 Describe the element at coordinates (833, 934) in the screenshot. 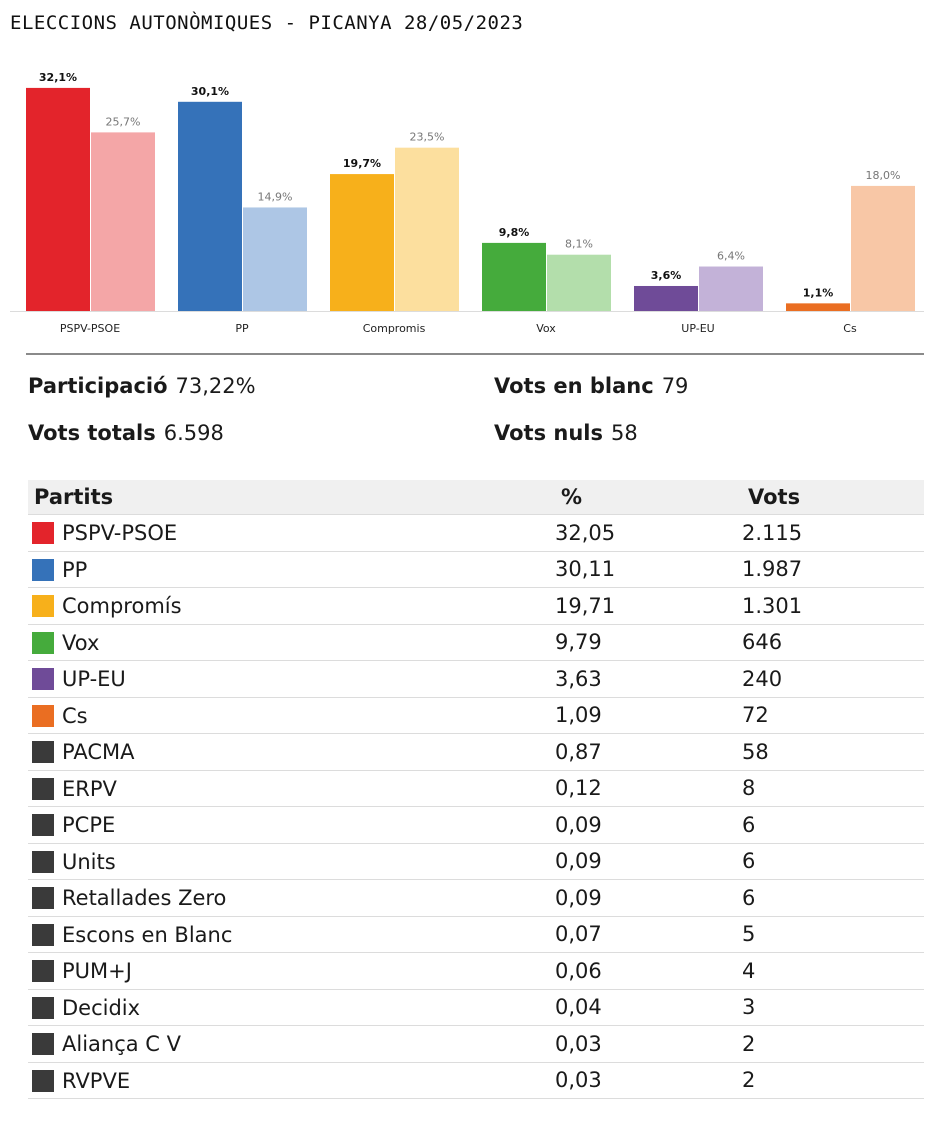

I see `vots-cell: 5` at that location.